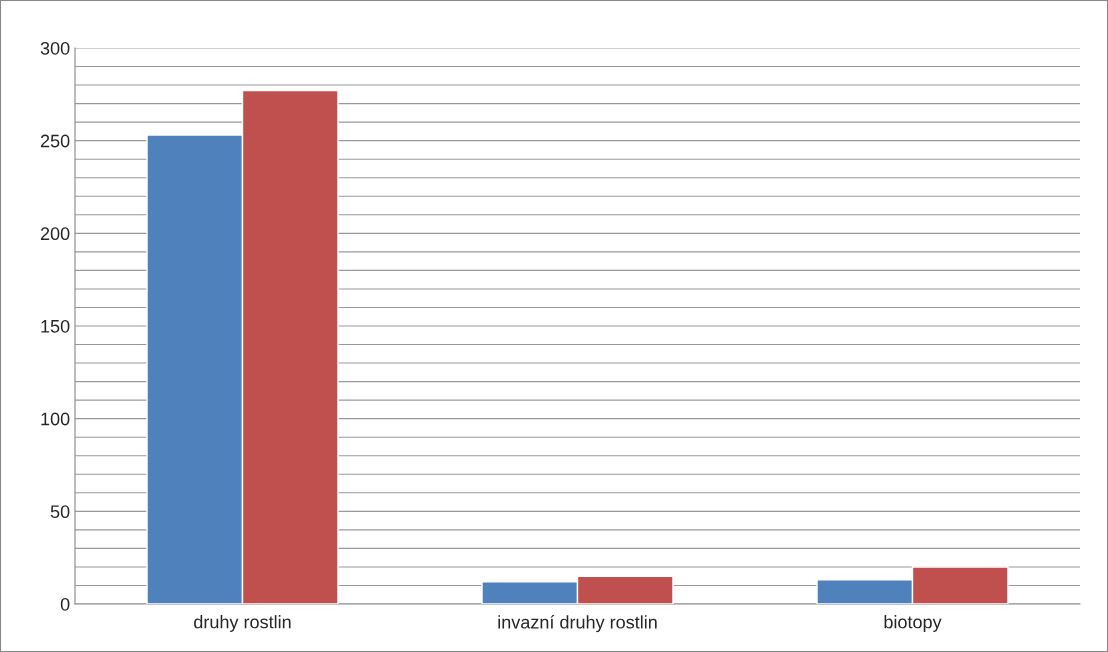  I want to click on y-tick-label: 200, so click(55, 234).